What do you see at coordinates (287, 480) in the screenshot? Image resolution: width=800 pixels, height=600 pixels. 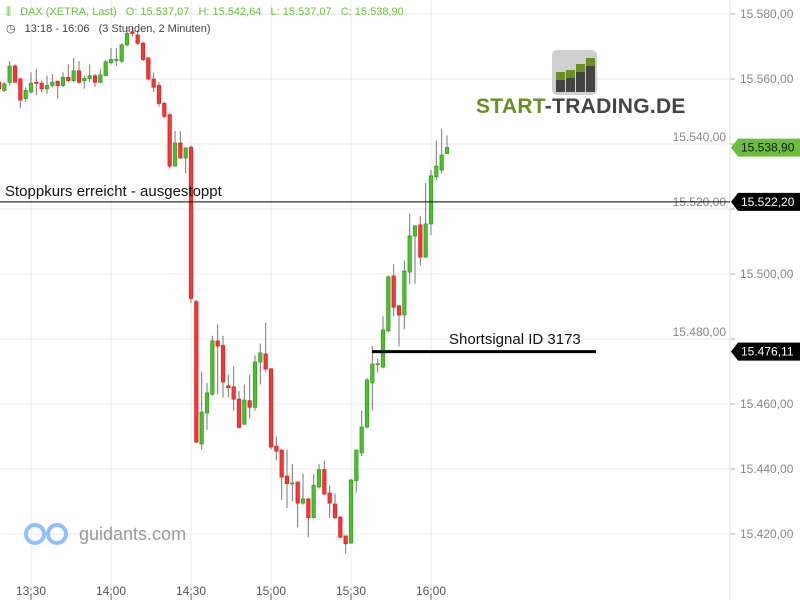 I see `candle-15:06` at bounding box center [287, 480].